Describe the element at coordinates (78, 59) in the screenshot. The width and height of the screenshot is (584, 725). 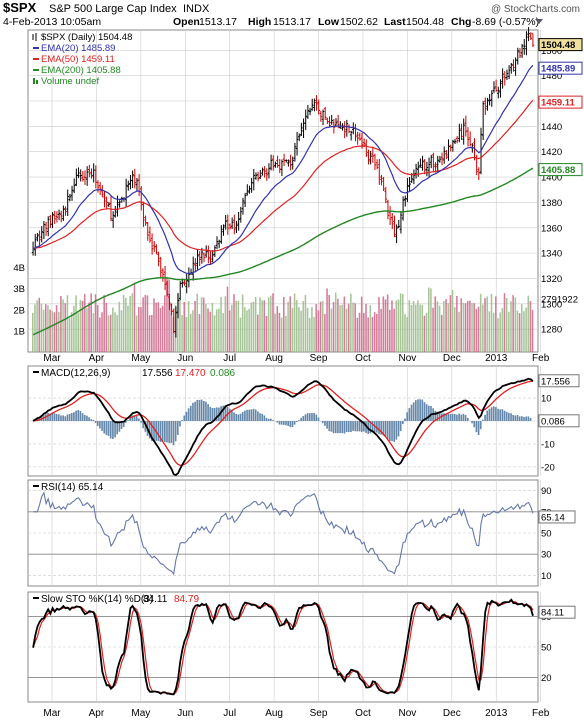
I see `legend-ema50: EMA(50) 1459.11` at that location.